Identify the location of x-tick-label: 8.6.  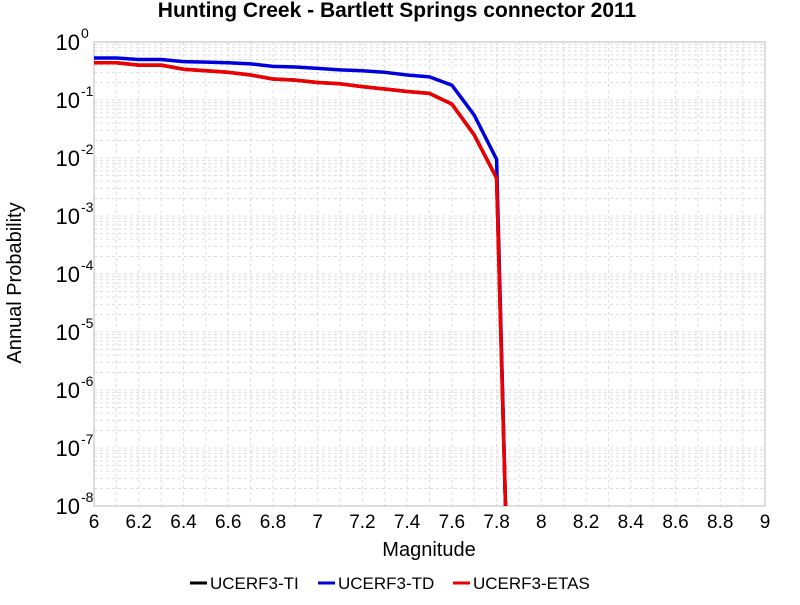
(675, 522).